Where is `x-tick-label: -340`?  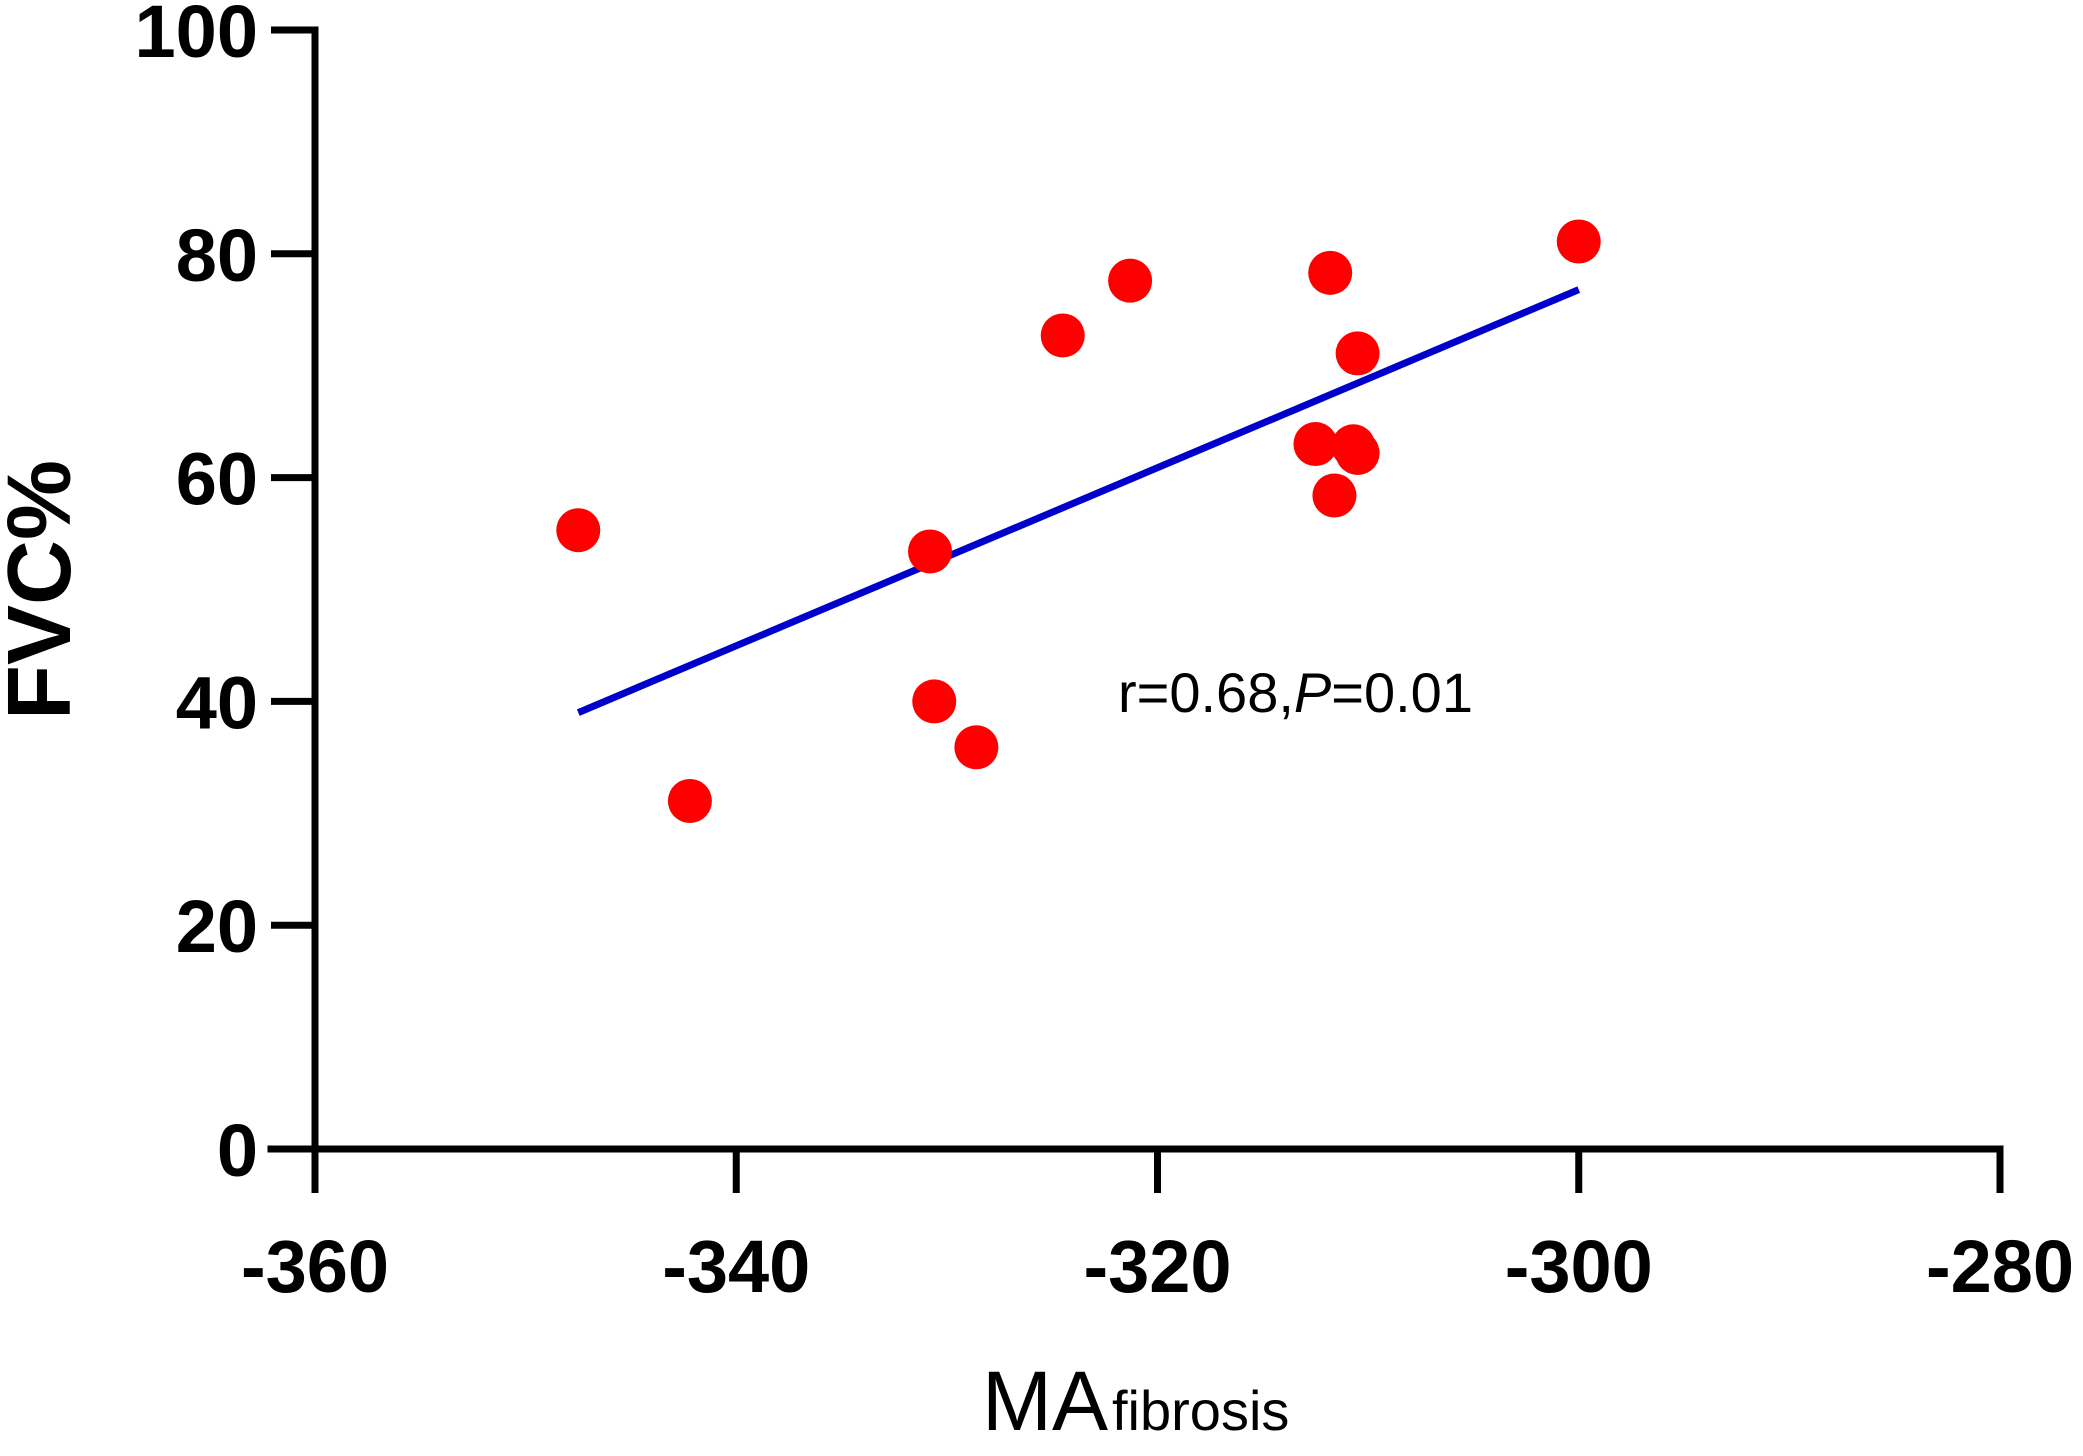
x-tick-label: -340 is located at coordinates (736, 1266).